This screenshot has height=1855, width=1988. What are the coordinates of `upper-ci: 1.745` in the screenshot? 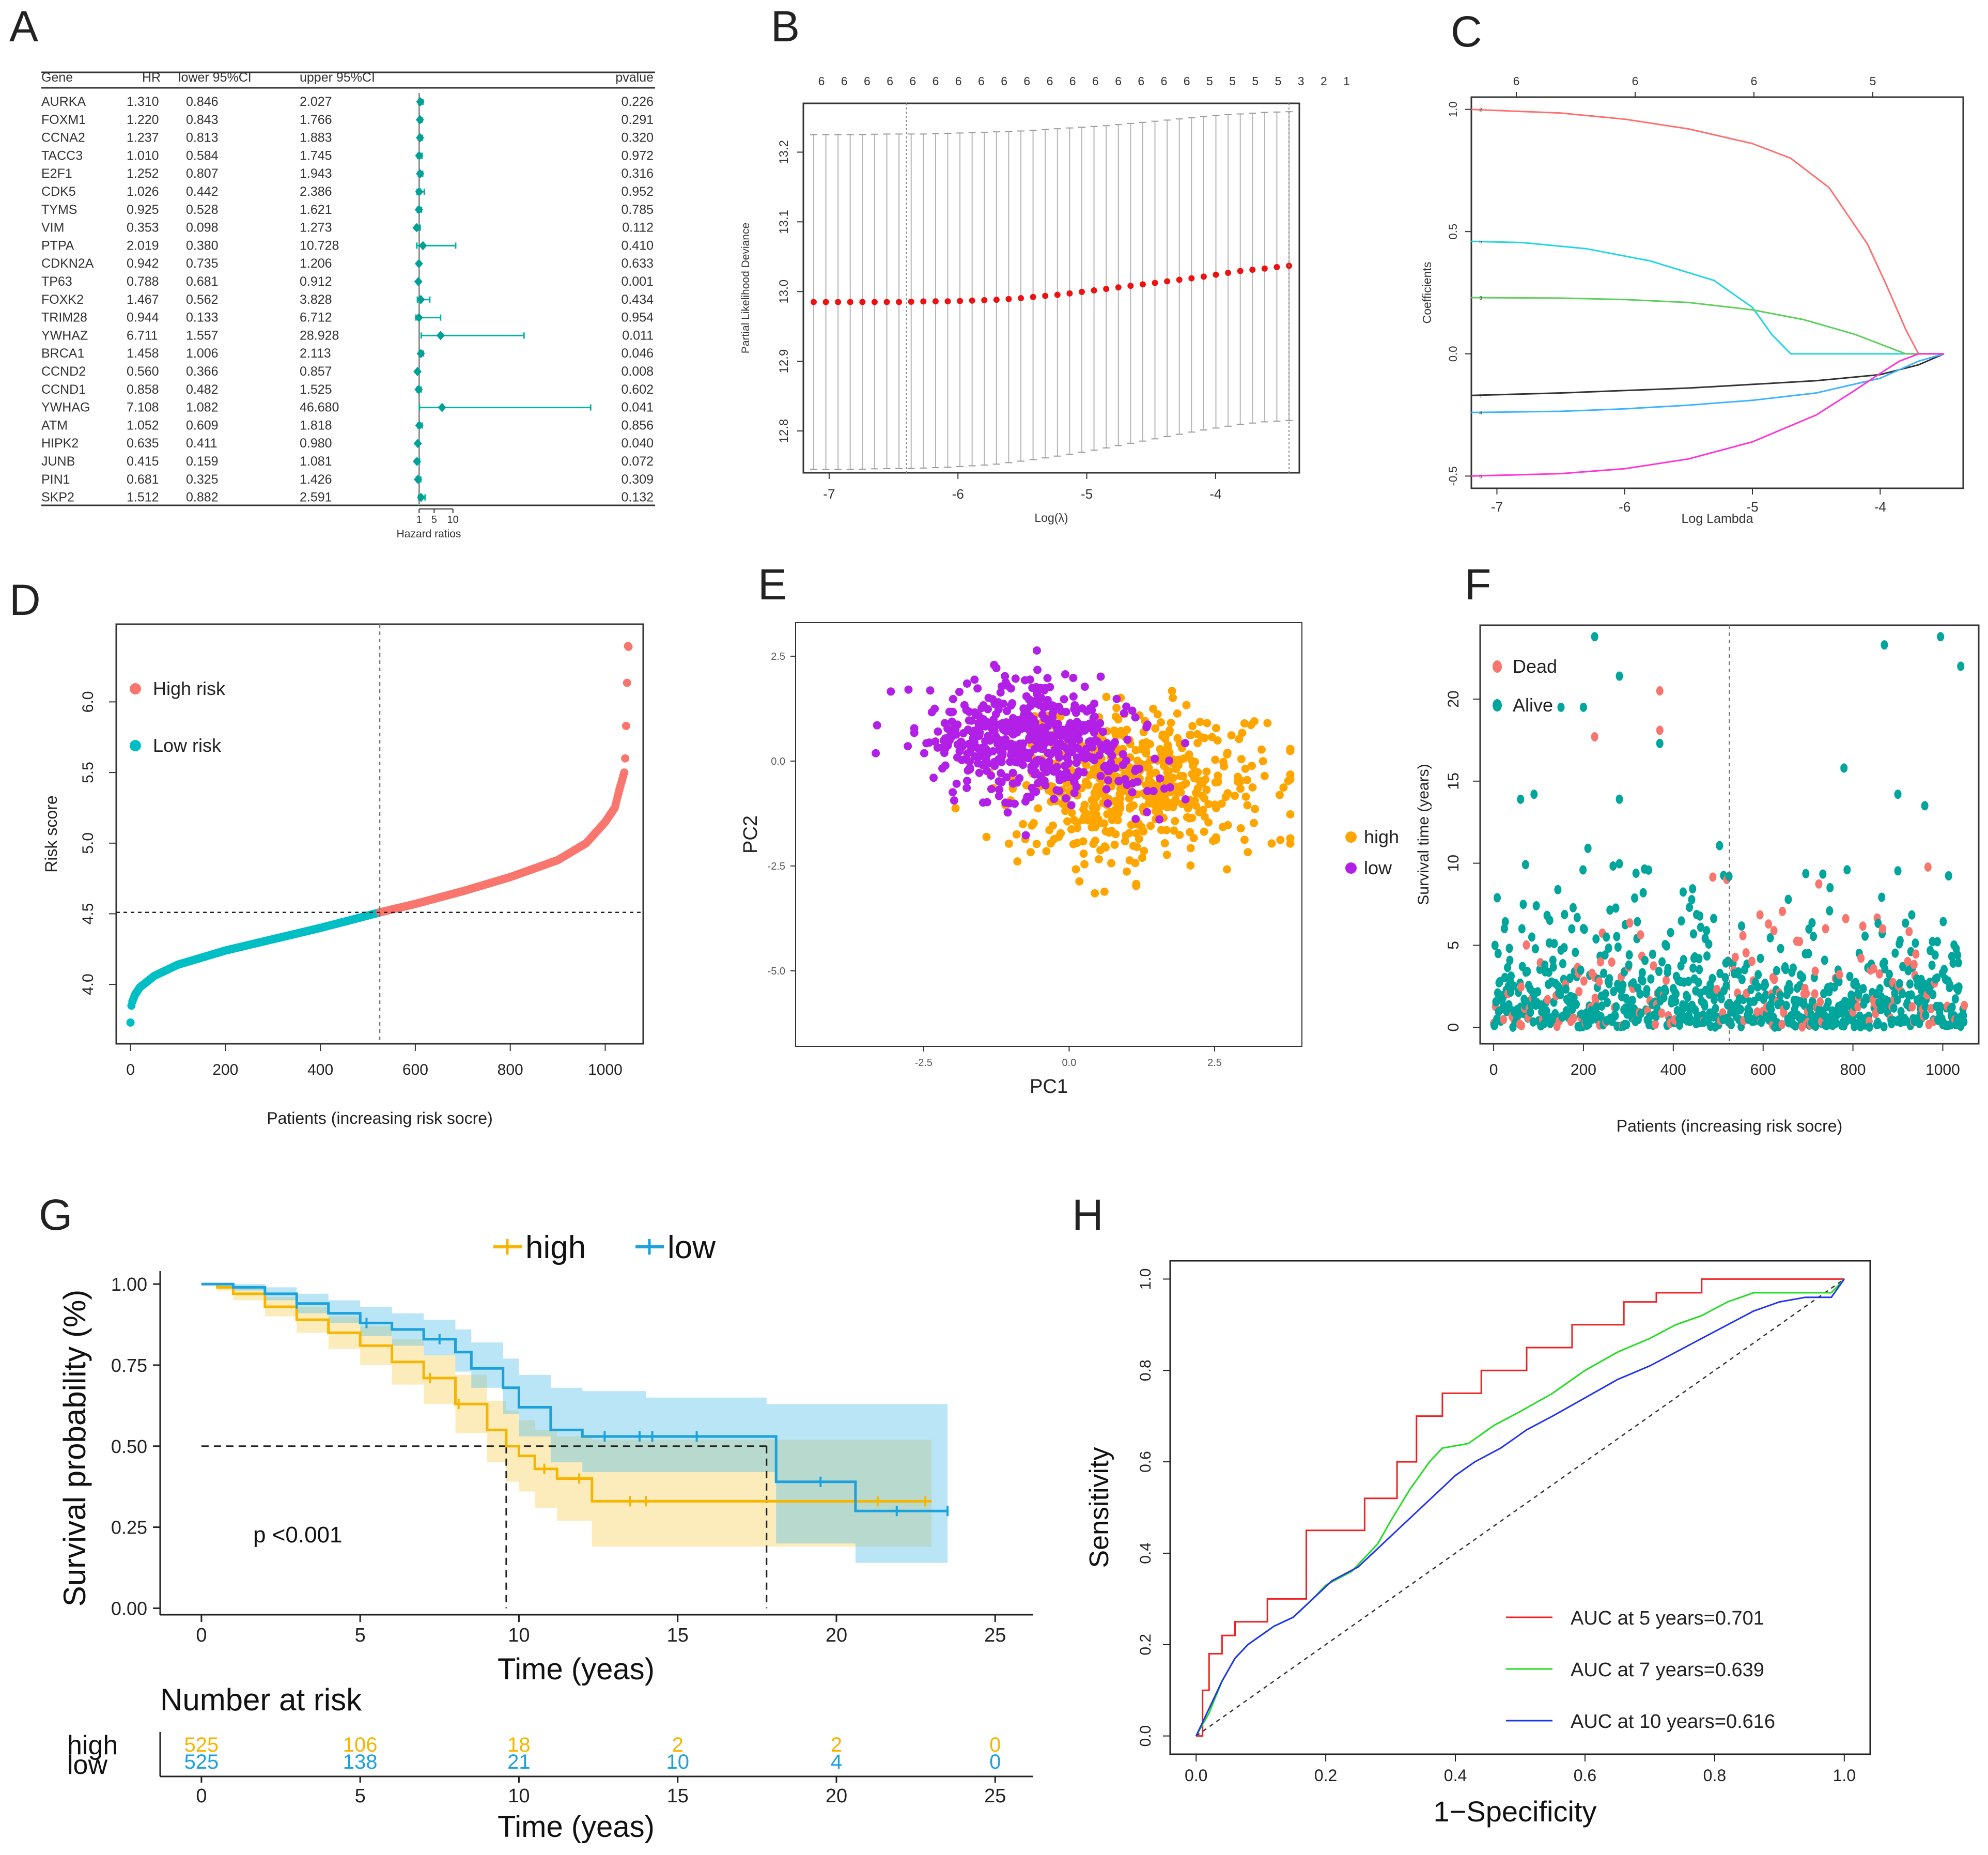 It's located at (316, 155).